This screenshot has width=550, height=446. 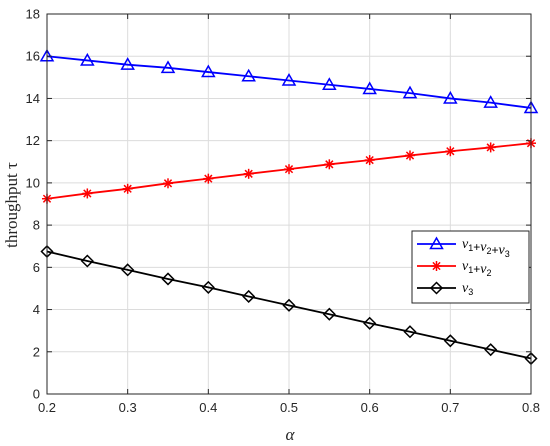 I want to click on x-tick-label: 0.4, so click(x=208, y=407).